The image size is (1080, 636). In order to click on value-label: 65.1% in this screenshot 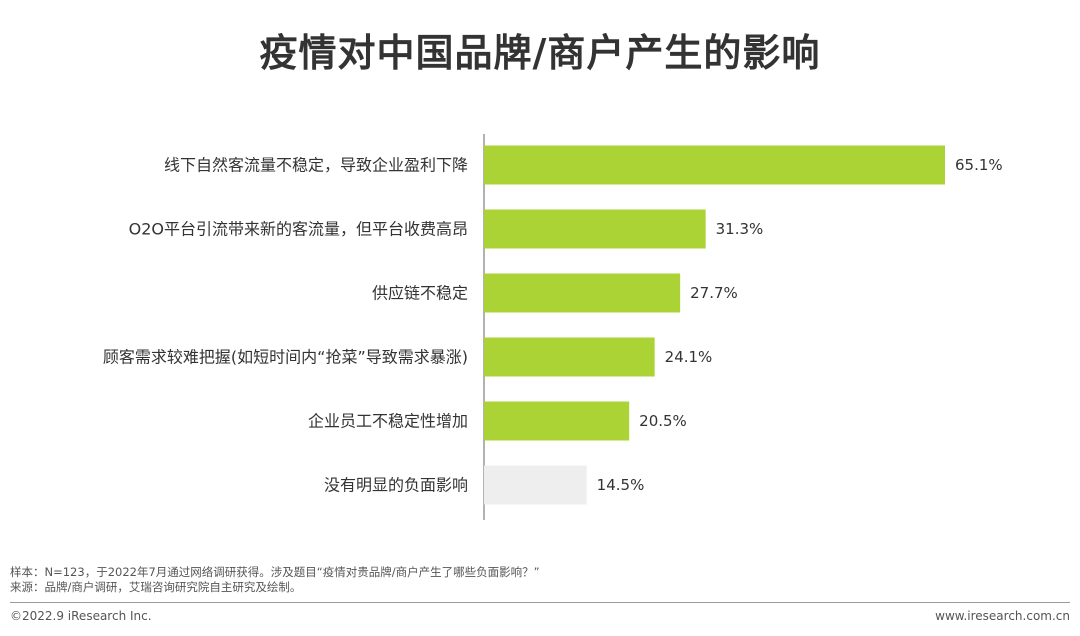, I will do `click(979, 165)`.